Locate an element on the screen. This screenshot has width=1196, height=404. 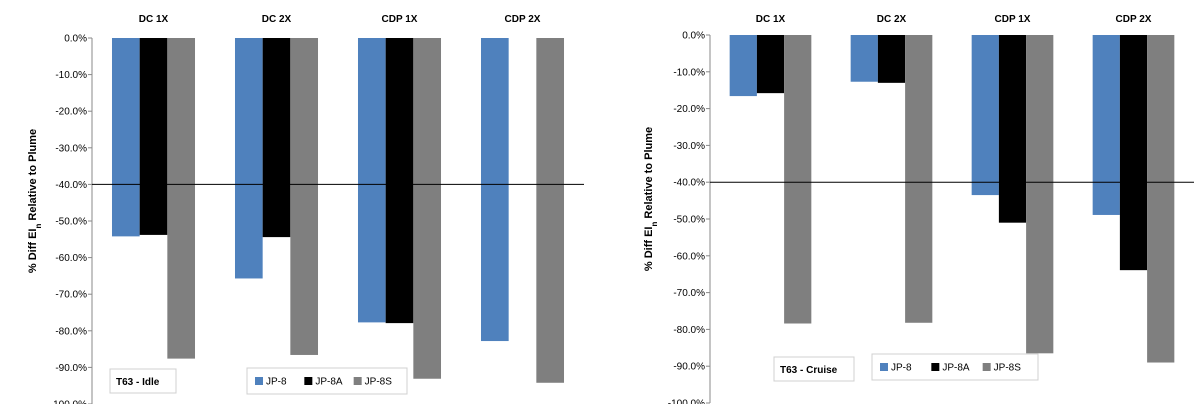
bar-jp-8a-cdp-2x is located at coordinates (1133, 153).